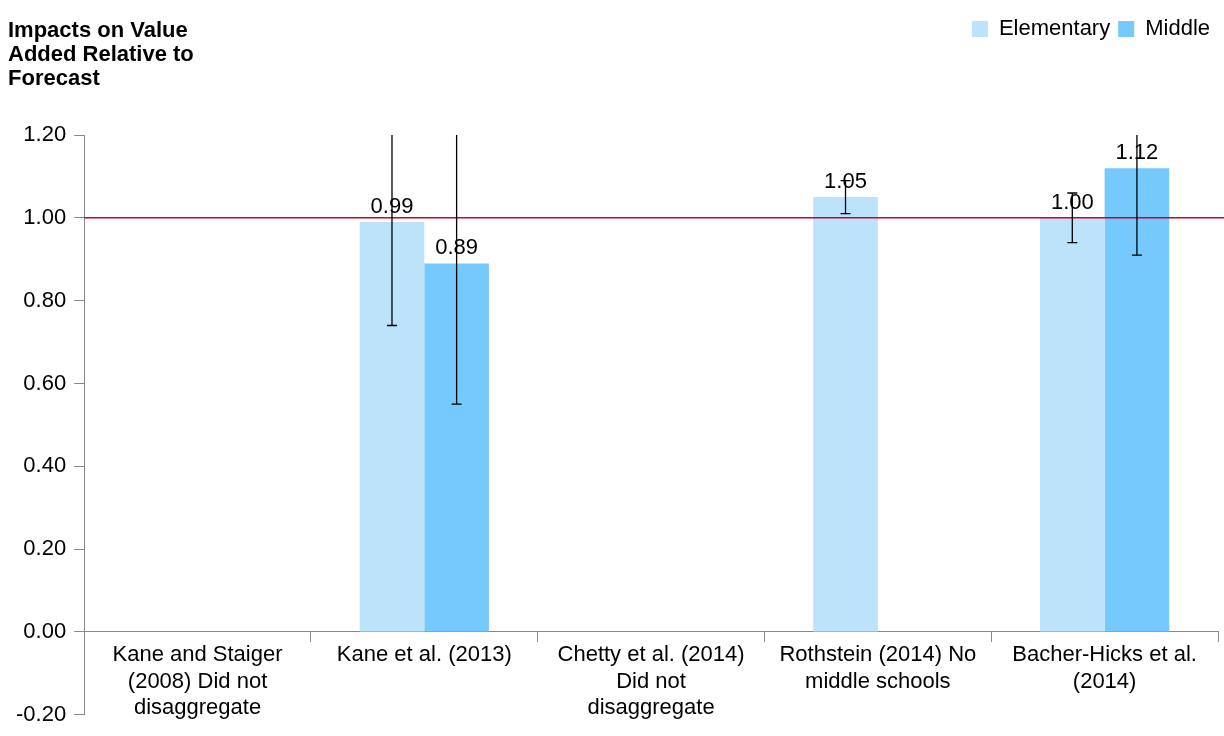 The image size is (1224, 736). What do you see at coordinates (45, 631) in the screenshot?
I see `y-tick-label: 0.00` at bounding box center [45, 631].